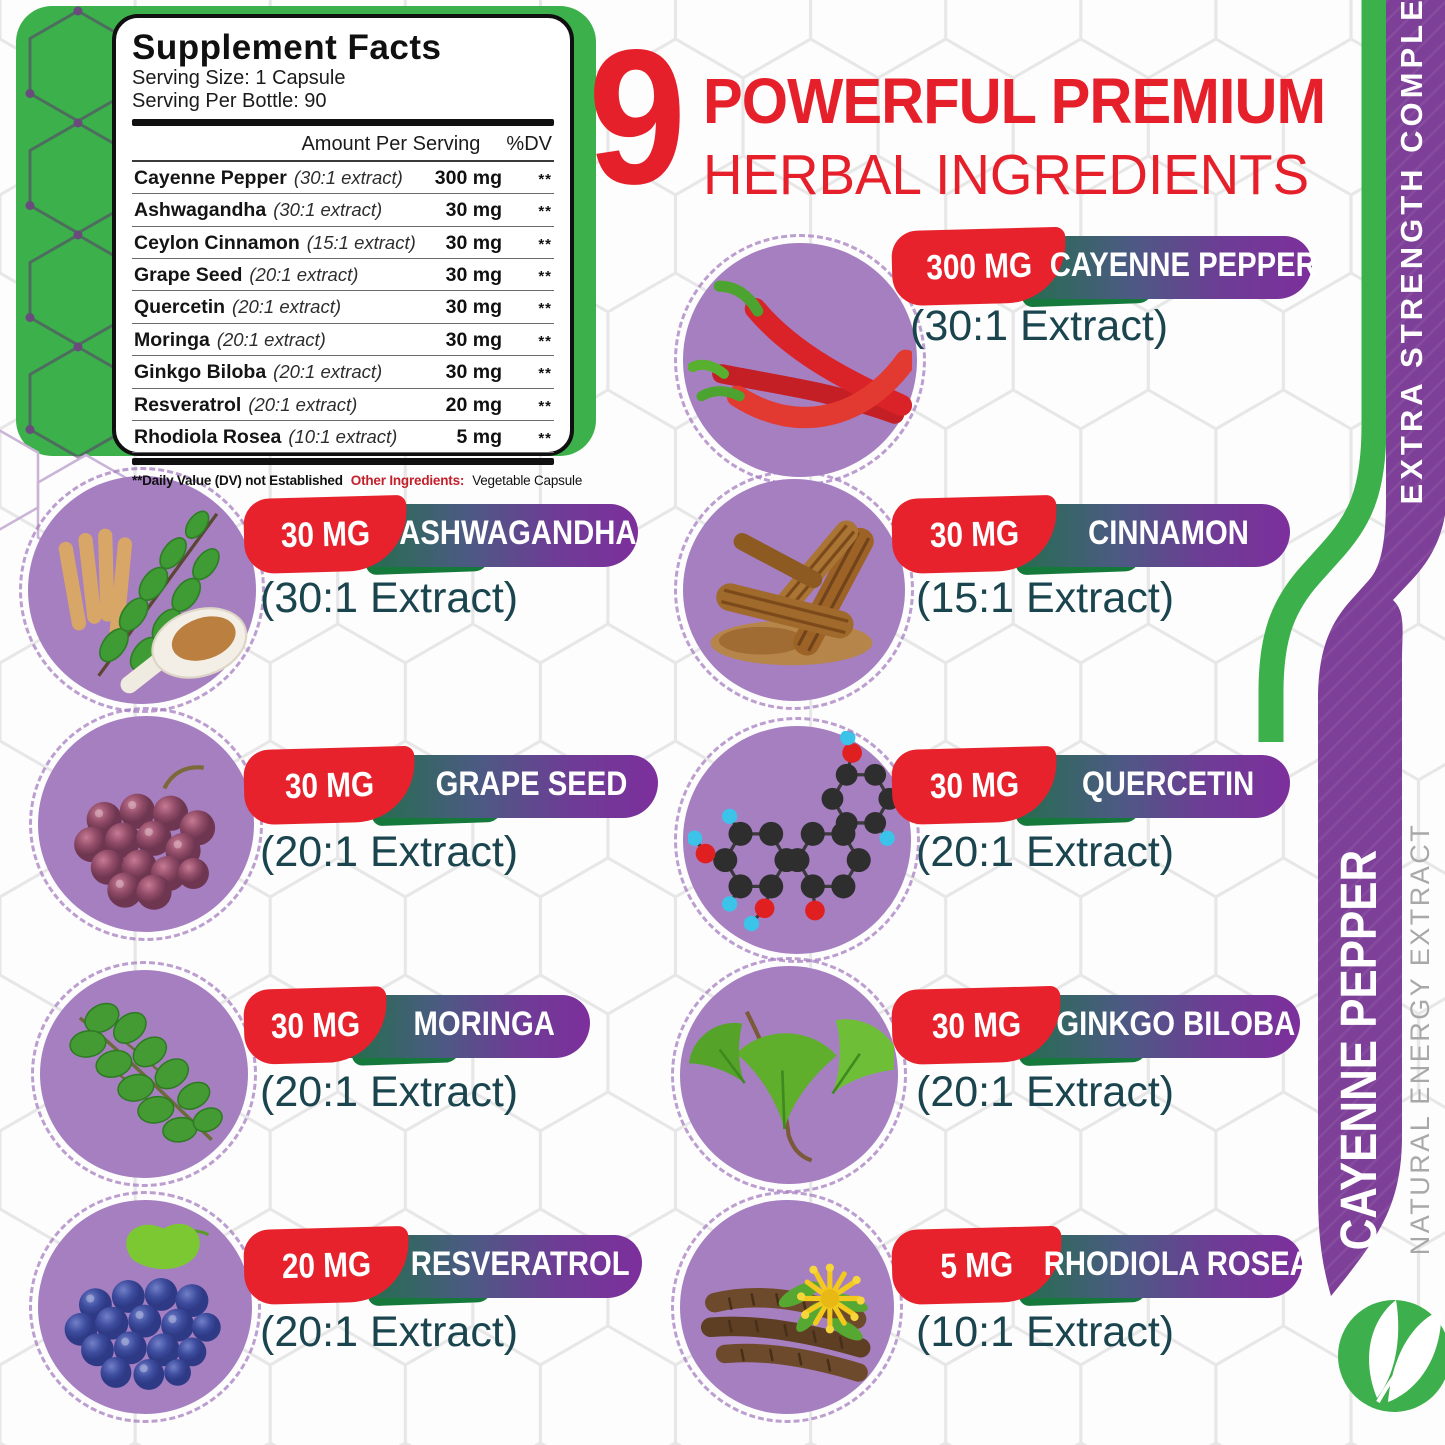 The width and height of the screenshot is (1445, 1445). What do you see at coordinates (1358, 1050) in the screenshot?
I see `side-product-name: CAYENNE PEPPER` at bounding box center [1358, 1050].